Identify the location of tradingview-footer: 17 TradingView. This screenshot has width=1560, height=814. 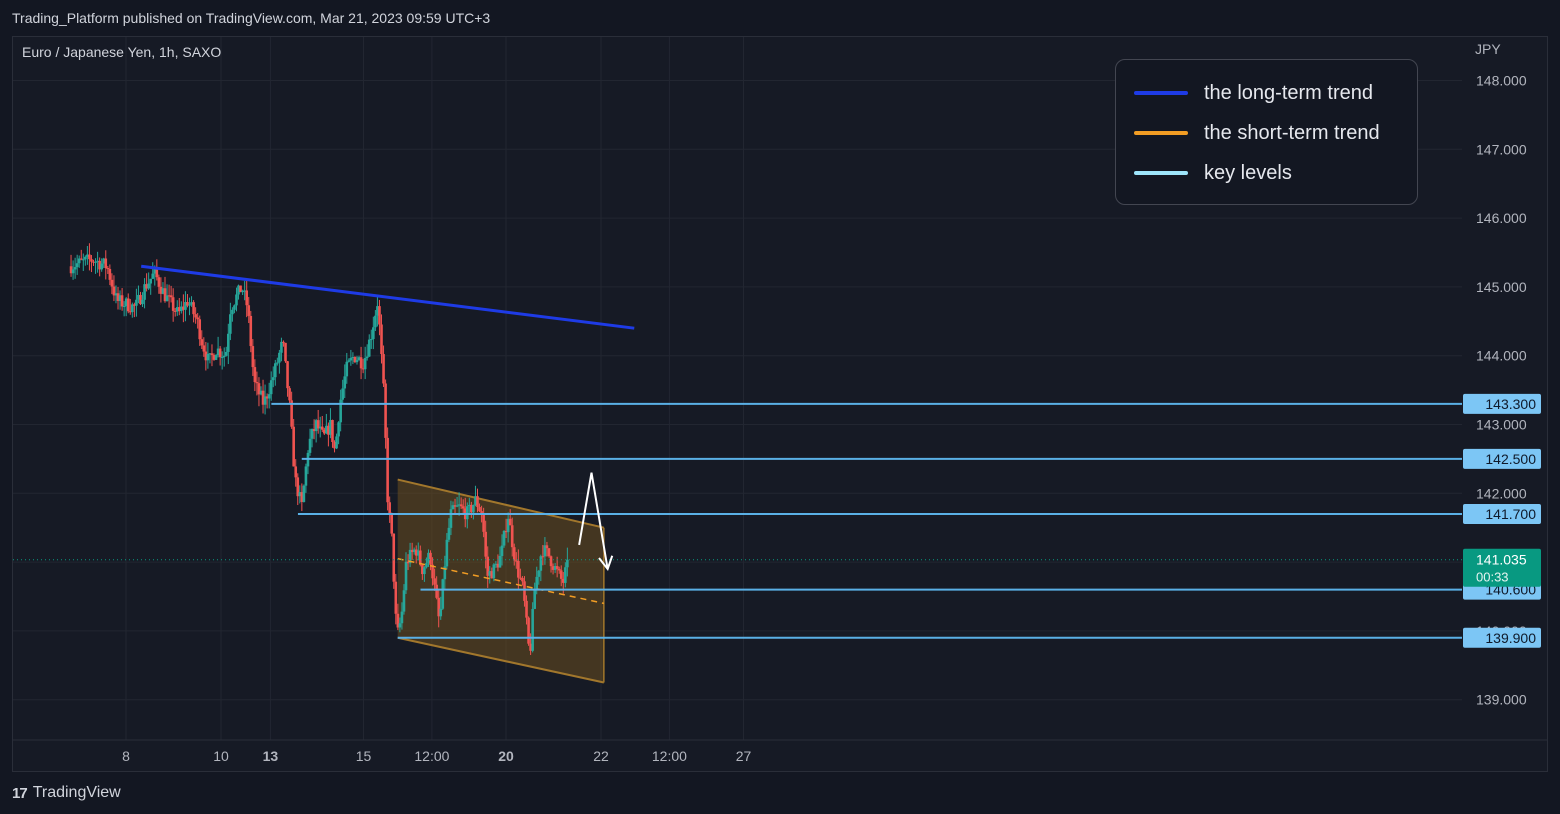
(66, 793).